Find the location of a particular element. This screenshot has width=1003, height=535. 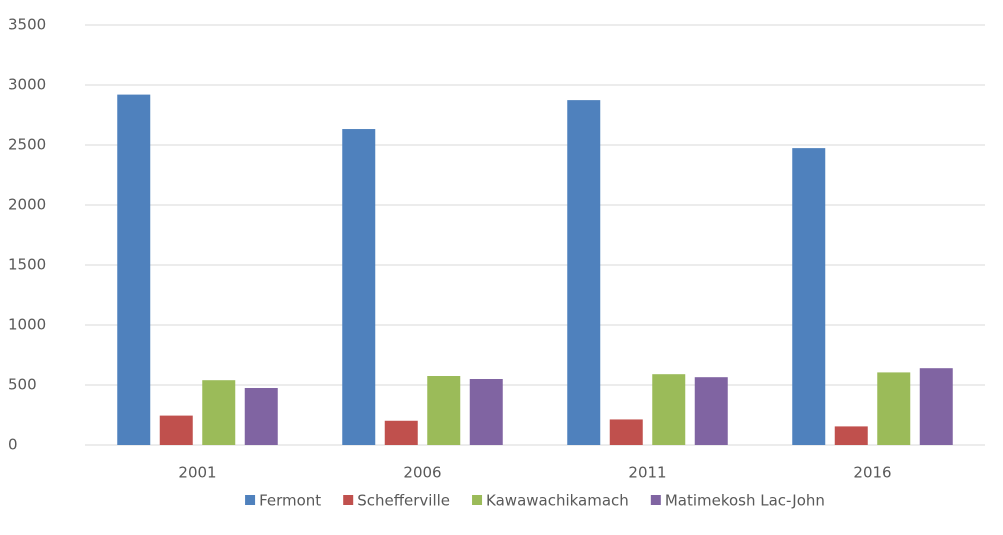

legend-label: Kawawachikamach is located at coordinates (557, 501).